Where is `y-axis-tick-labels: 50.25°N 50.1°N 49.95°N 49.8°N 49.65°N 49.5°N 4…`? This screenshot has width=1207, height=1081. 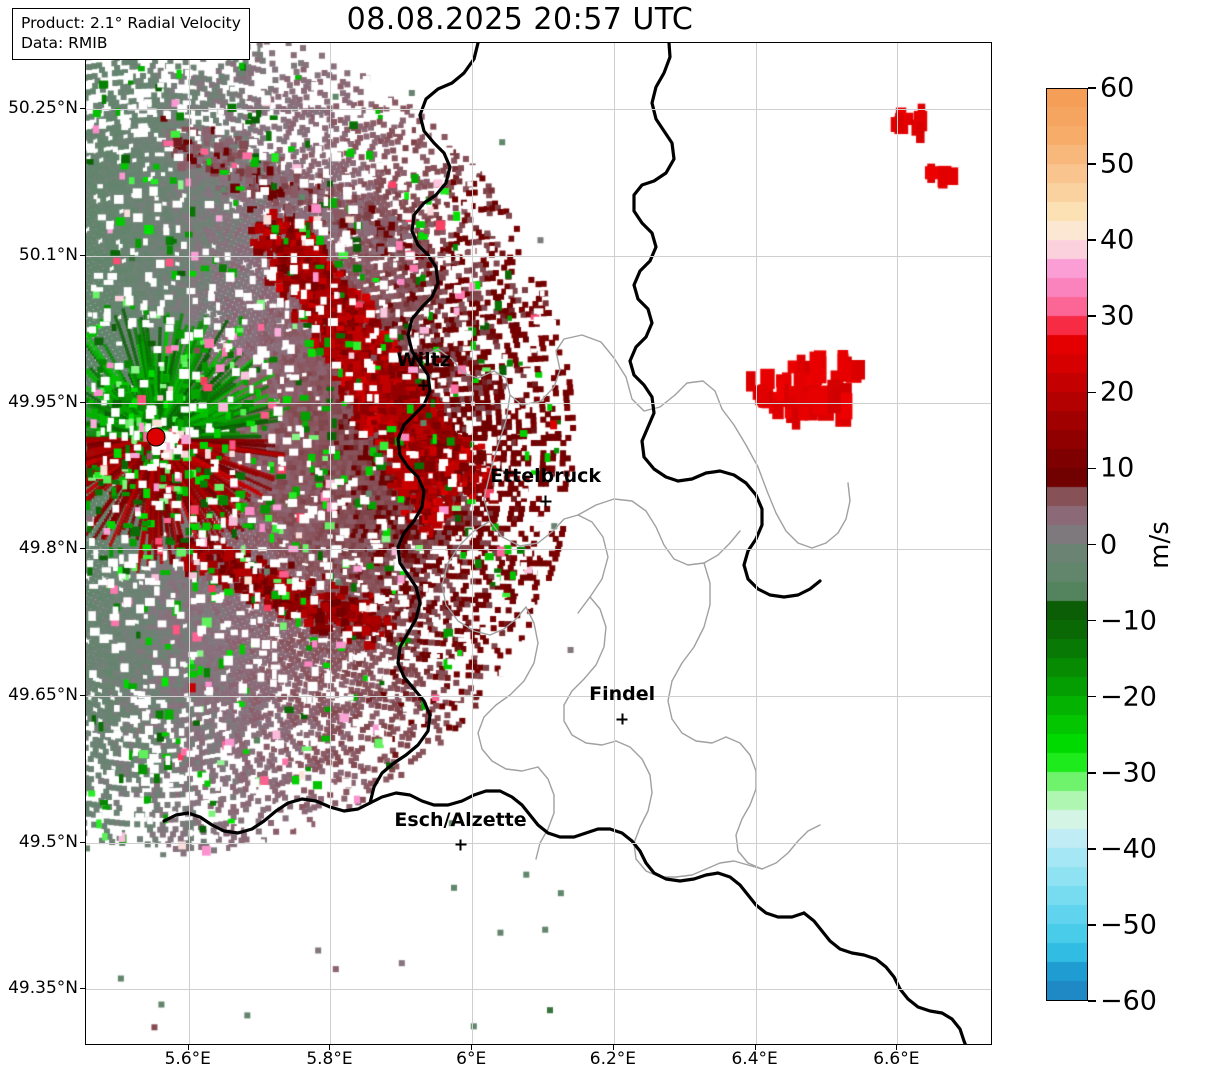
y-axis-tick-labels: 50.25°N 50.1°N 49.95°N 49.8°N 49.65°N 49.5°N 4… is located at coordinates (39, 540).